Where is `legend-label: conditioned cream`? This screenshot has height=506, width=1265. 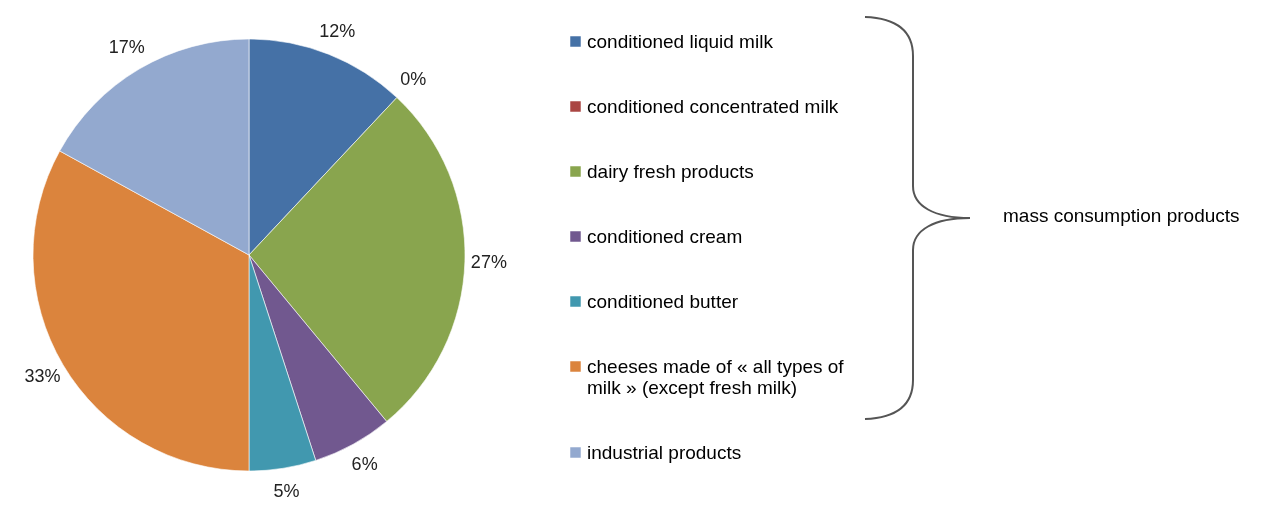 legend-label: conditioned cream is located at coordinates (665, 236).